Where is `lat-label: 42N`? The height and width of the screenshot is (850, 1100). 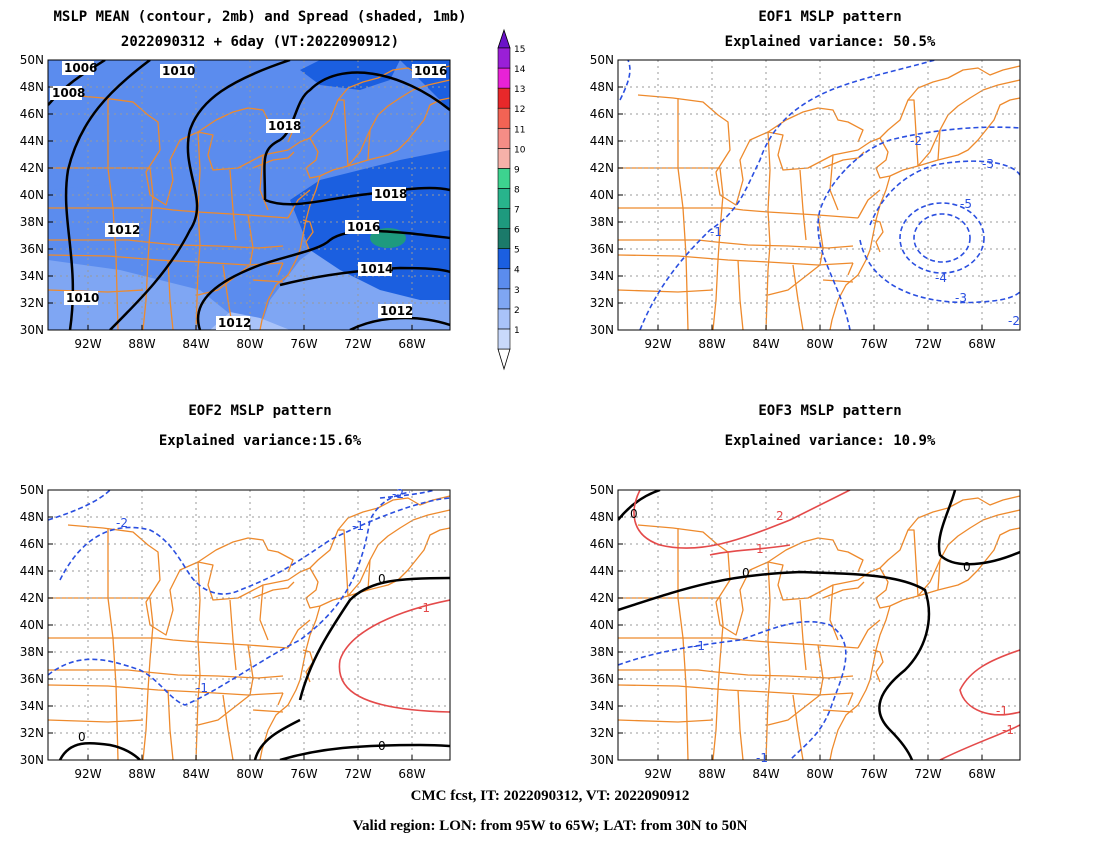
lat-label: 42N is located at coordinates (32, 168).